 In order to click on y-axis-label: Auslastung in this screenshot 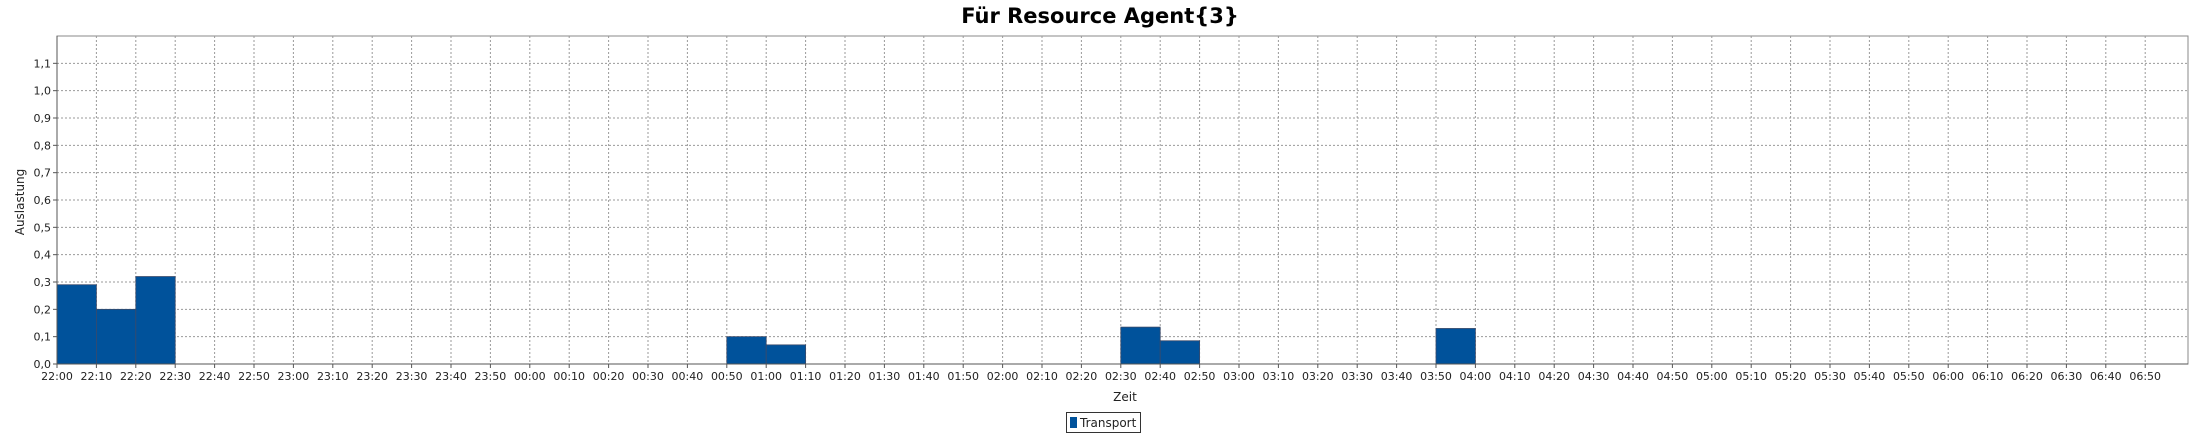, I will do `click(20, 202)`.